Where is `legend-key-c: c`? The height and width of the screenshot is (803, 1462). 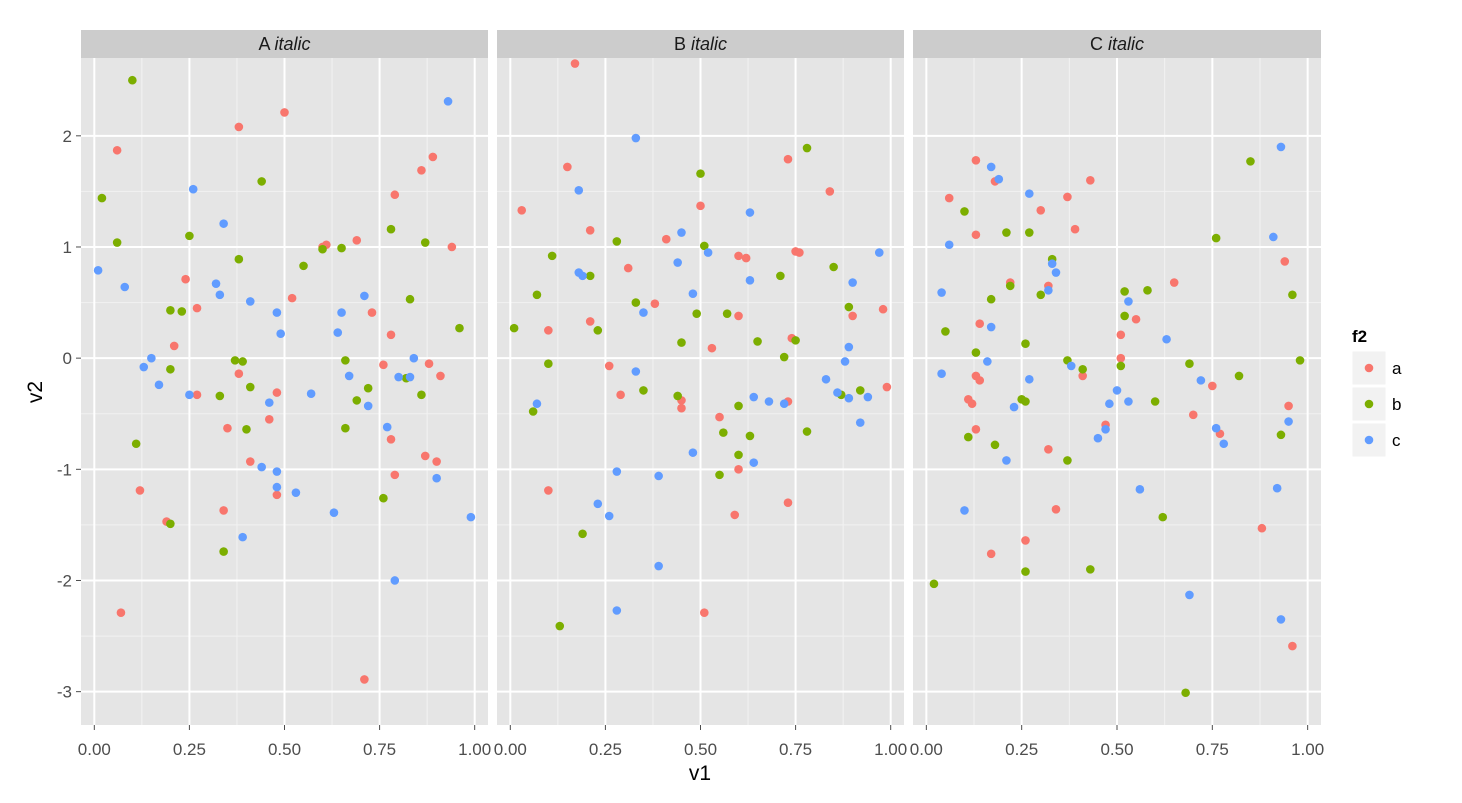 legend-key-c: c is located at coordinates (1376, 440).